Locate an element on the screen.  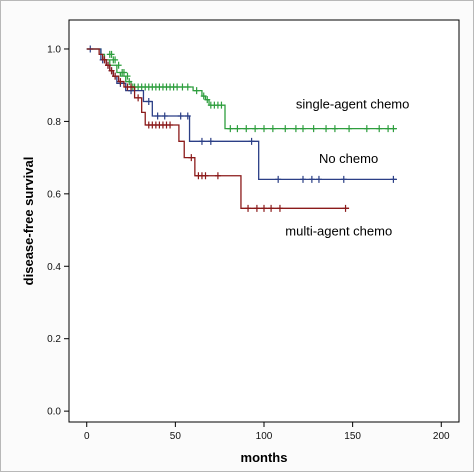
x-tick-label: 0 is located at coordinates (87, 436).